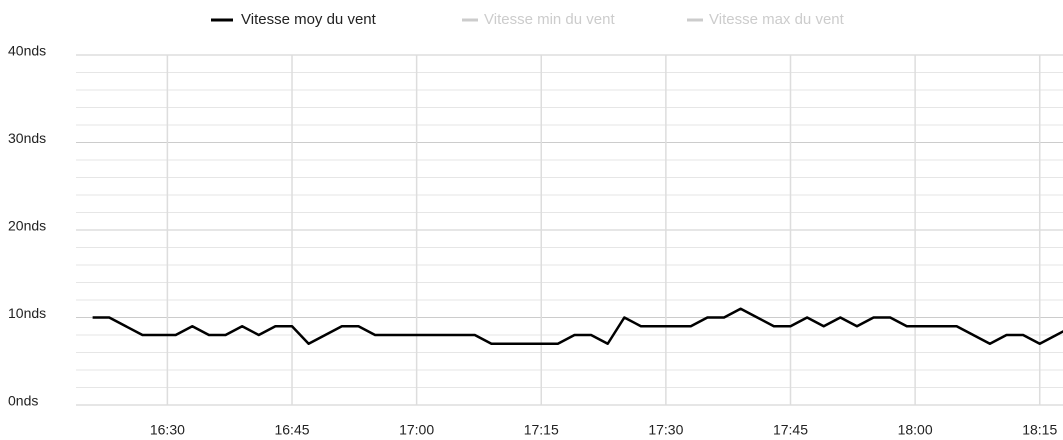 This screenshot has height=440, width=1063. What do you see at coordinates (27, 138) in the screenshot?
I see `y-tick-label: 30nds` at bounding box center [27, 138].